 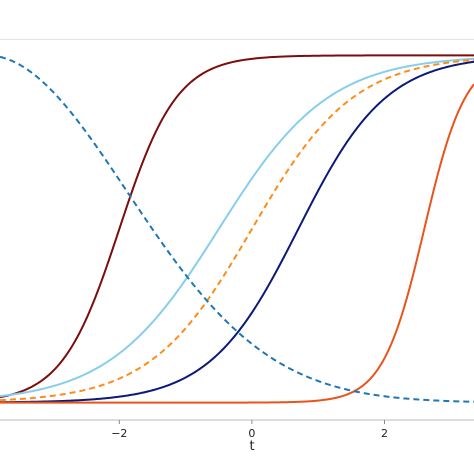 What do you see at coordinates (384, 433) in the screenshot?
I see `x-tick-label: 2` at bounding box center [384, 433].